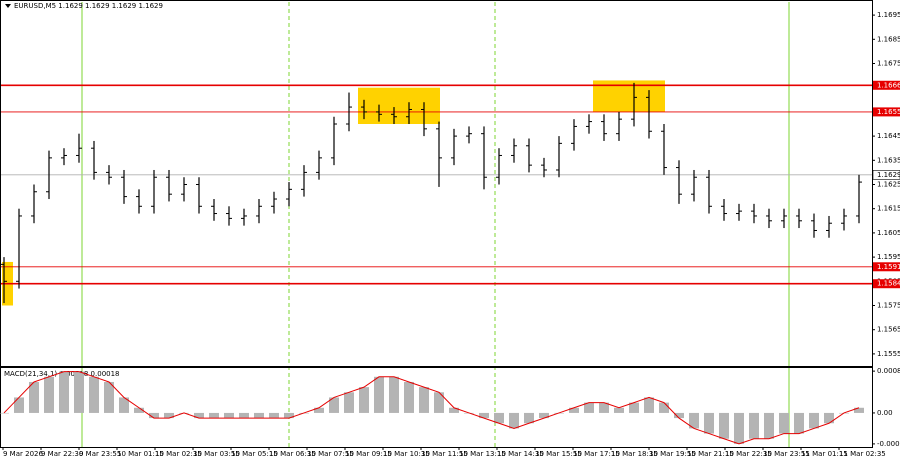 Image resolution: width=900 pixels, height=460 pixels. Describe the element at coordinates (888, 64) in the screenshot. I see `y-tick-label: 1.1675` at that location.